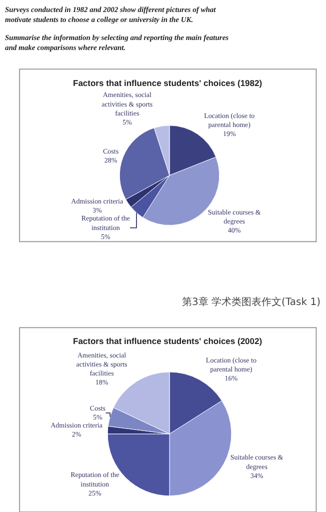 The width and height of the screenshot is (326, 512). Describe the element at coordinates (167, 83) in the screenshot. I see `chart-title: Factors that influence students' choices (1982)` at that location.